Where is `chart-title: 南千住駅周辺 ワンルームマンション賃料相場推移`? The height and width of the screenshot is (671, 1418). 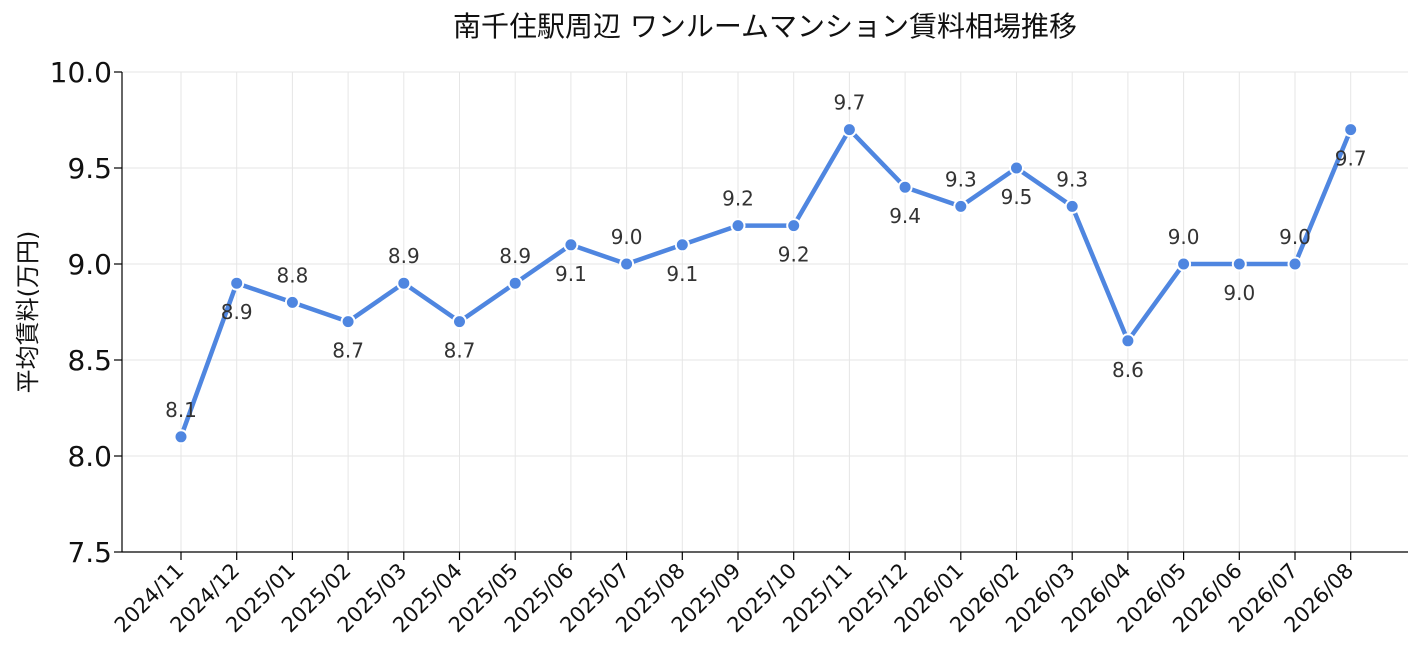
chart-title: 南千住駅周辺 ワンルームマンション賃料相場推移 is located at coordinates (765, 26).